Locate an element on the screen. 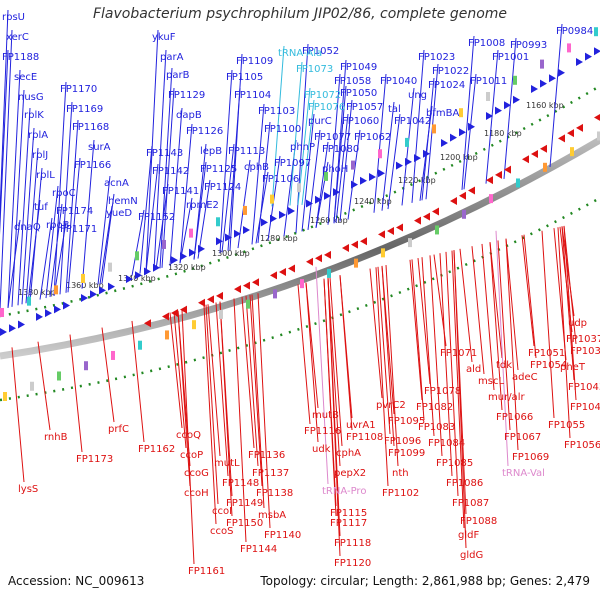 The height and width of the screenshot is (600, 600). fwd-gene-fp1042: FP1042 is located at coordinates (412, 121).